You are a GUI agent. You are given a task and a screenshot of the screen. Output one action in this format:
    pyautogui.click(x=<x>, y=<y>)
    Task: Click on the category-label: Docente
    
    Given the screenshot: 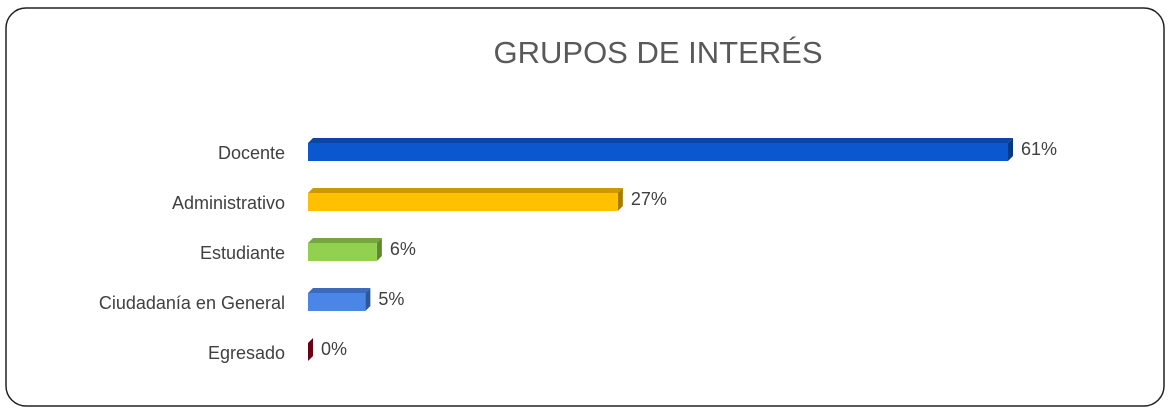 What is the action you would take?
    pyautogui.click(x=251, y=153)
    